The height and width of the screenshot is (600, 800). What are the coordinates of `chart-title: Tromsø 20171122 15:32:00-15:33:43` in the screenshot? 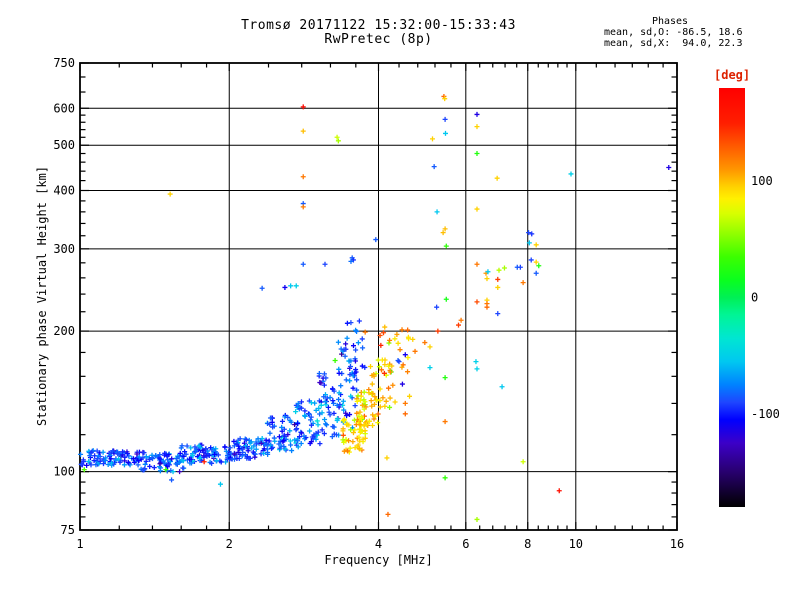 It's located at (378, 25).